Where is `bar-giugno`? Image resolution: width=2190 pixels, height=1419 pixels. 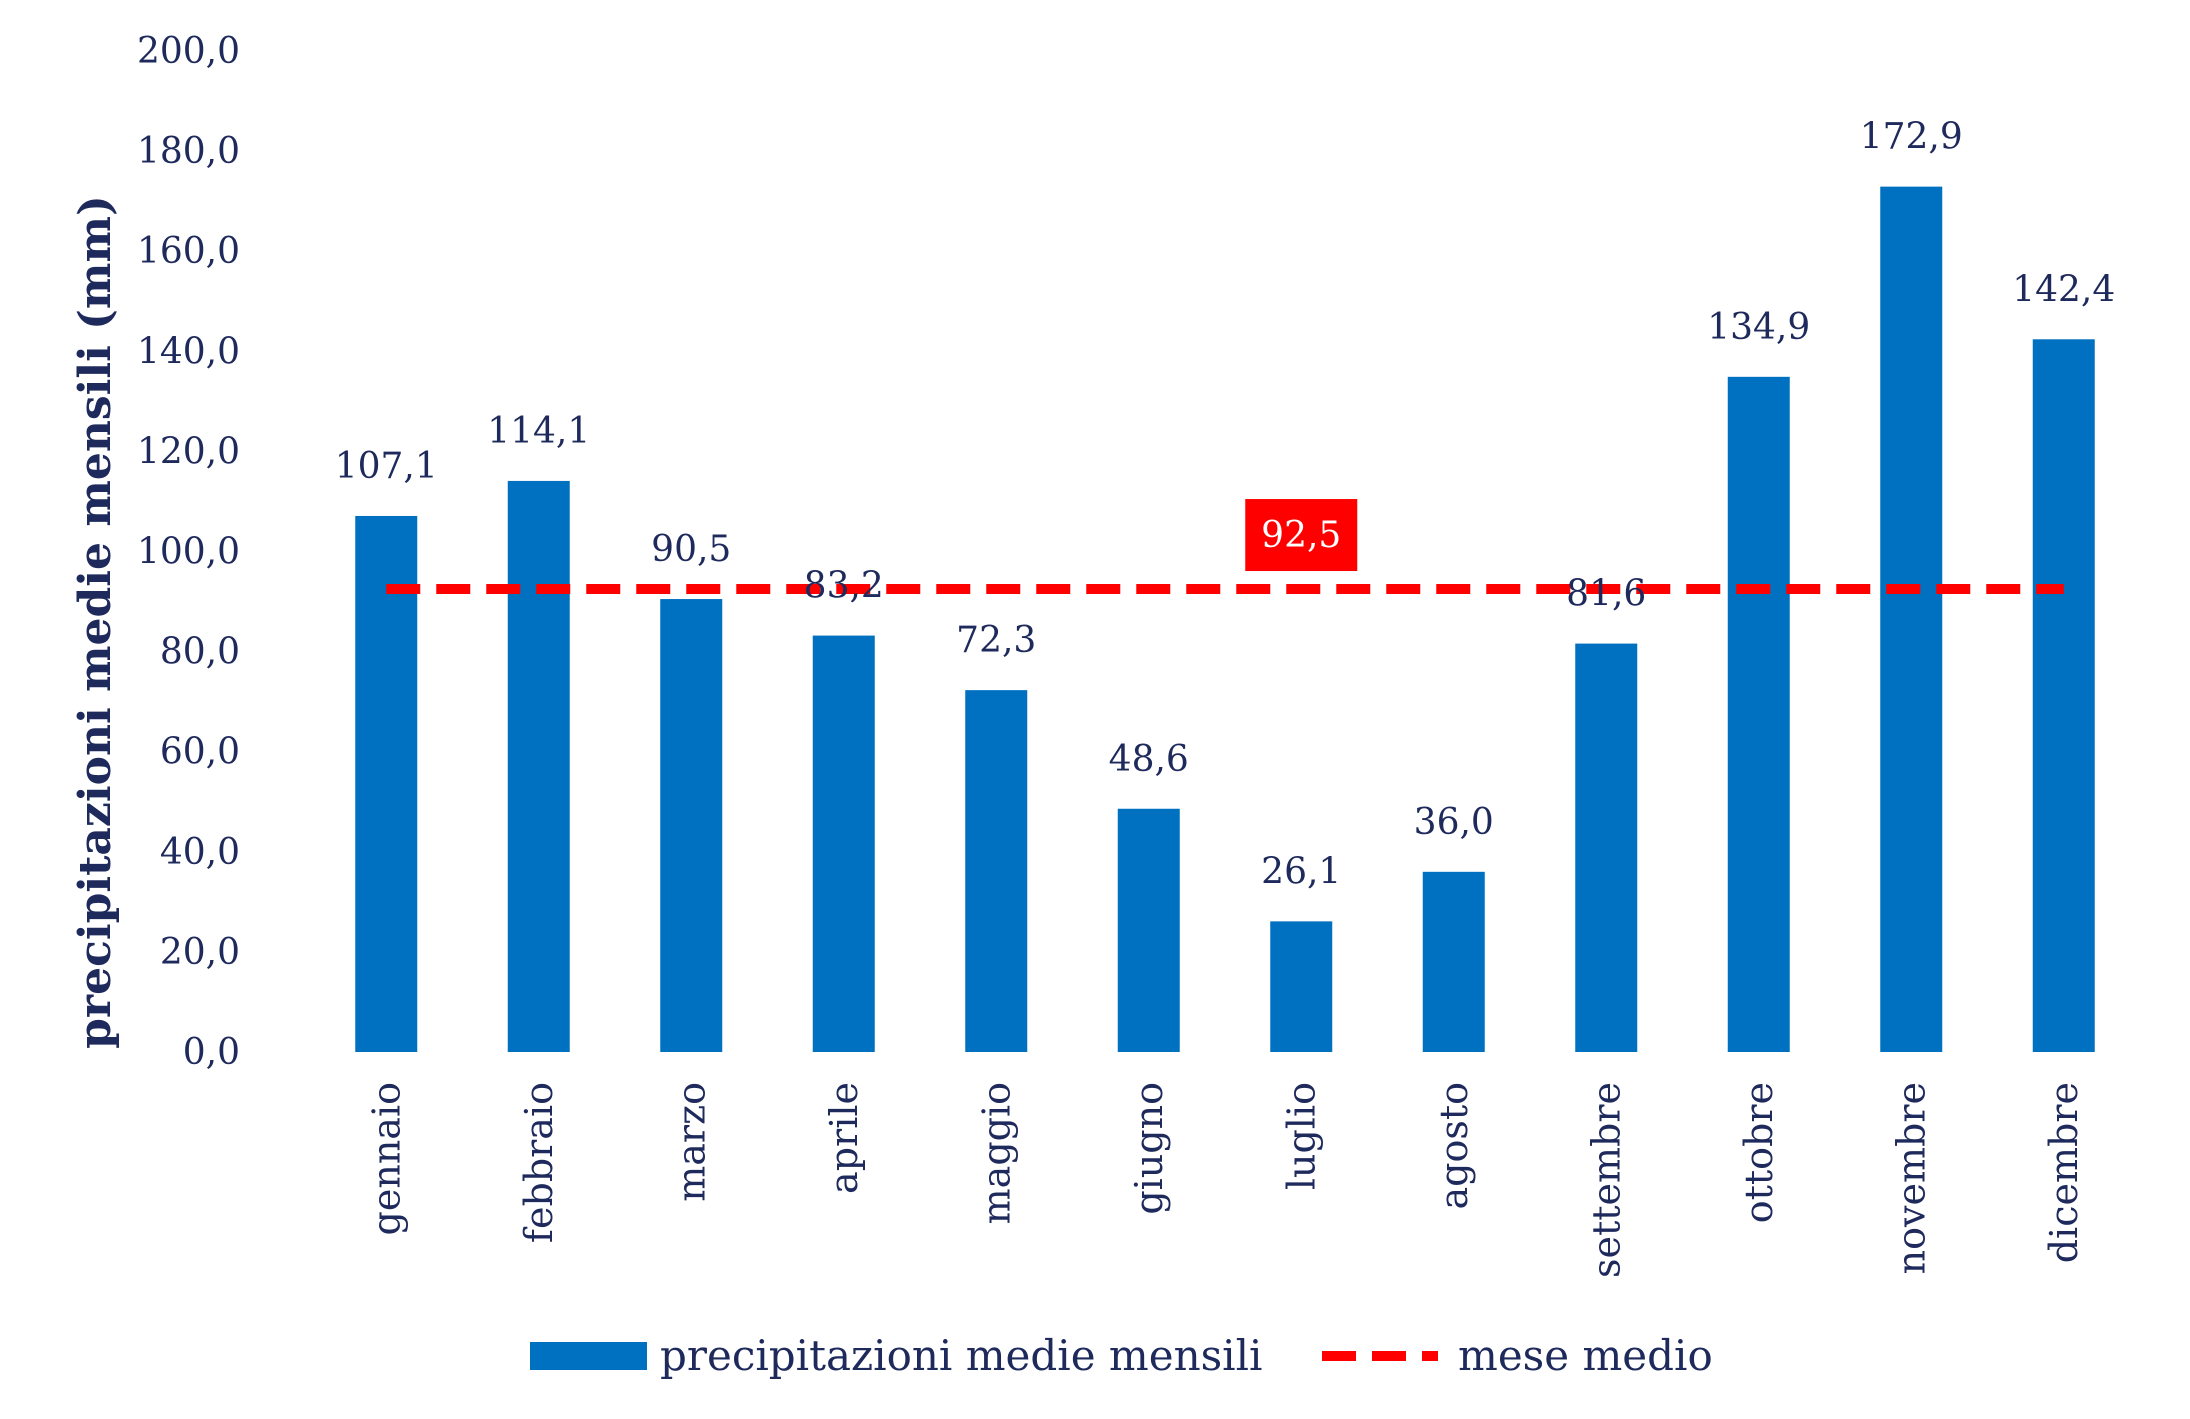
bar-giugno is located at coordinates (1148, 930).